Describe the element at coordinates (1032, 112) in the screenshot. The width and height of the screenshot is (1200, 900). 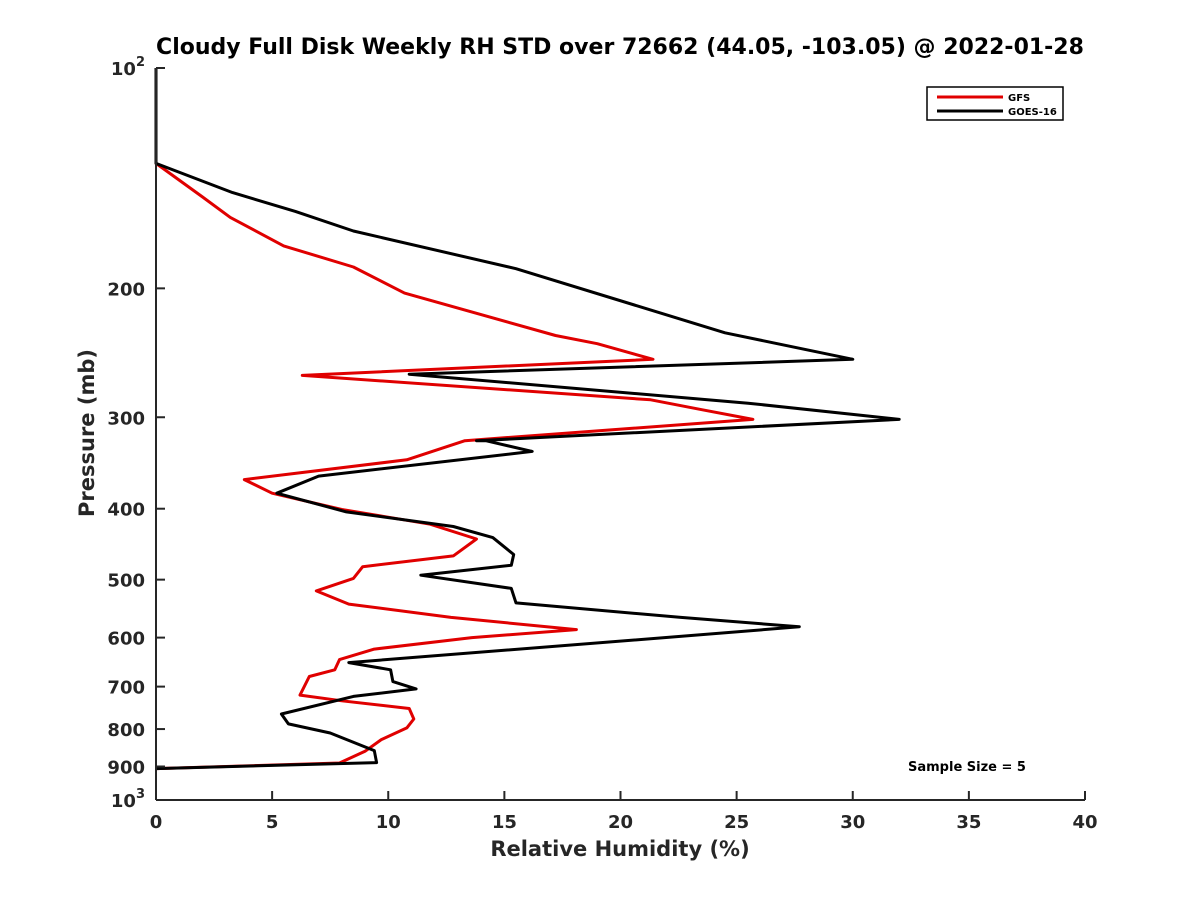
I see `legend-label-goes16: GOES-16` at that location.